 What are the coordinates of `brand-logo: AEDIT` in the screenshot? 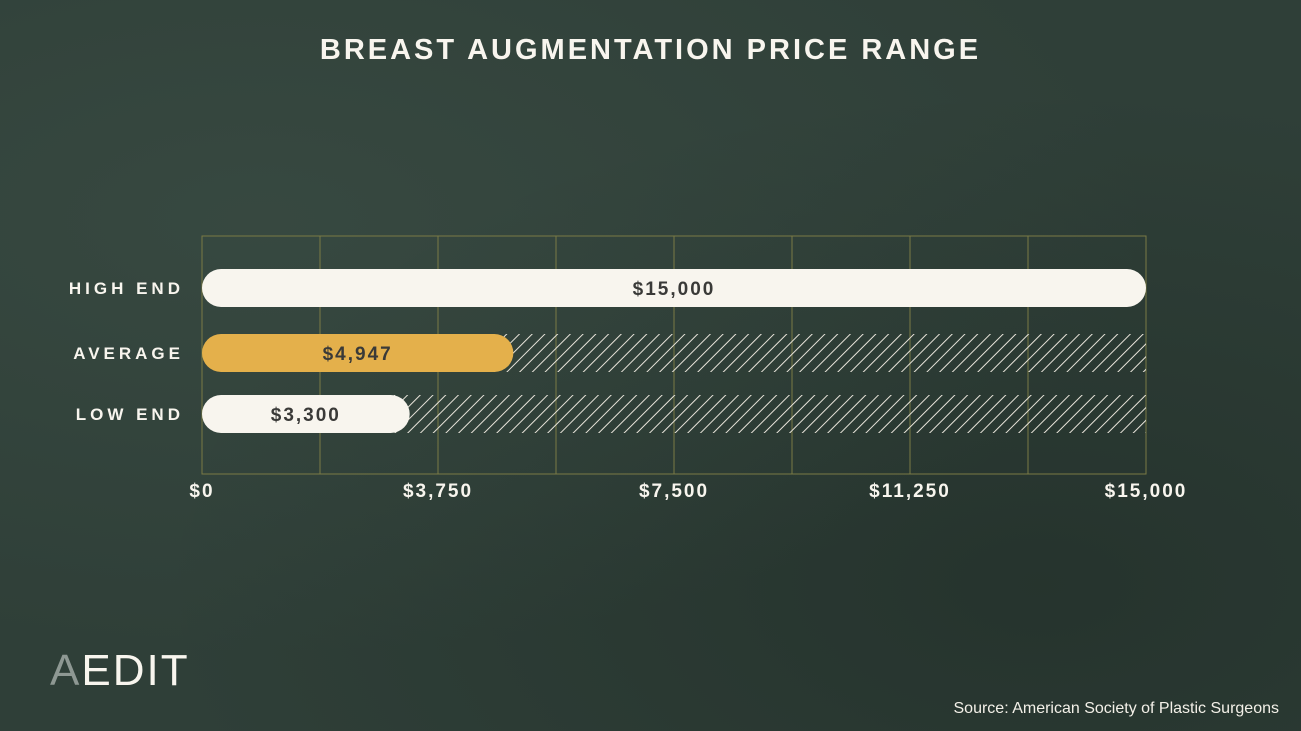 It's located at (120, 671).